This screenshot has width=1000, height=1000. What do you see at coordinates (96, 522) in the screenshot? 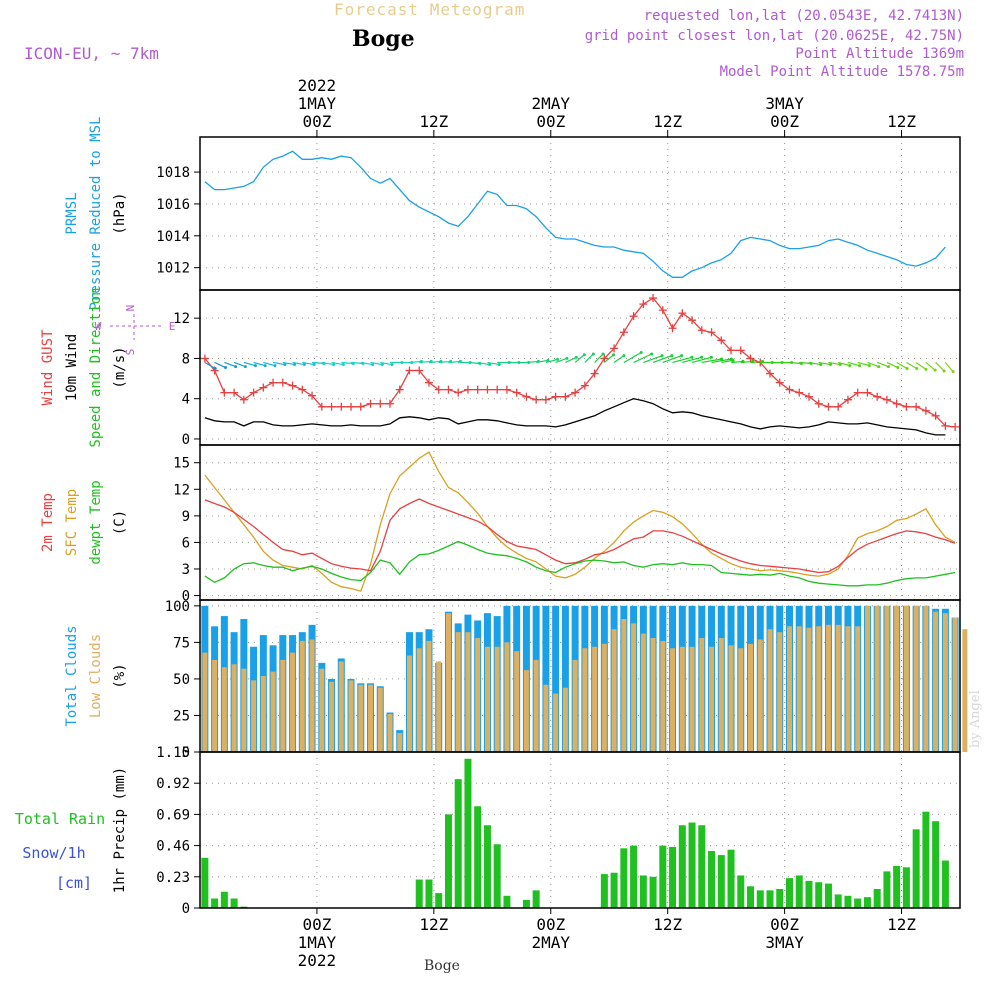
I see `ylabel-temperature: dewpt Temp` at bounding box center [96, 522].